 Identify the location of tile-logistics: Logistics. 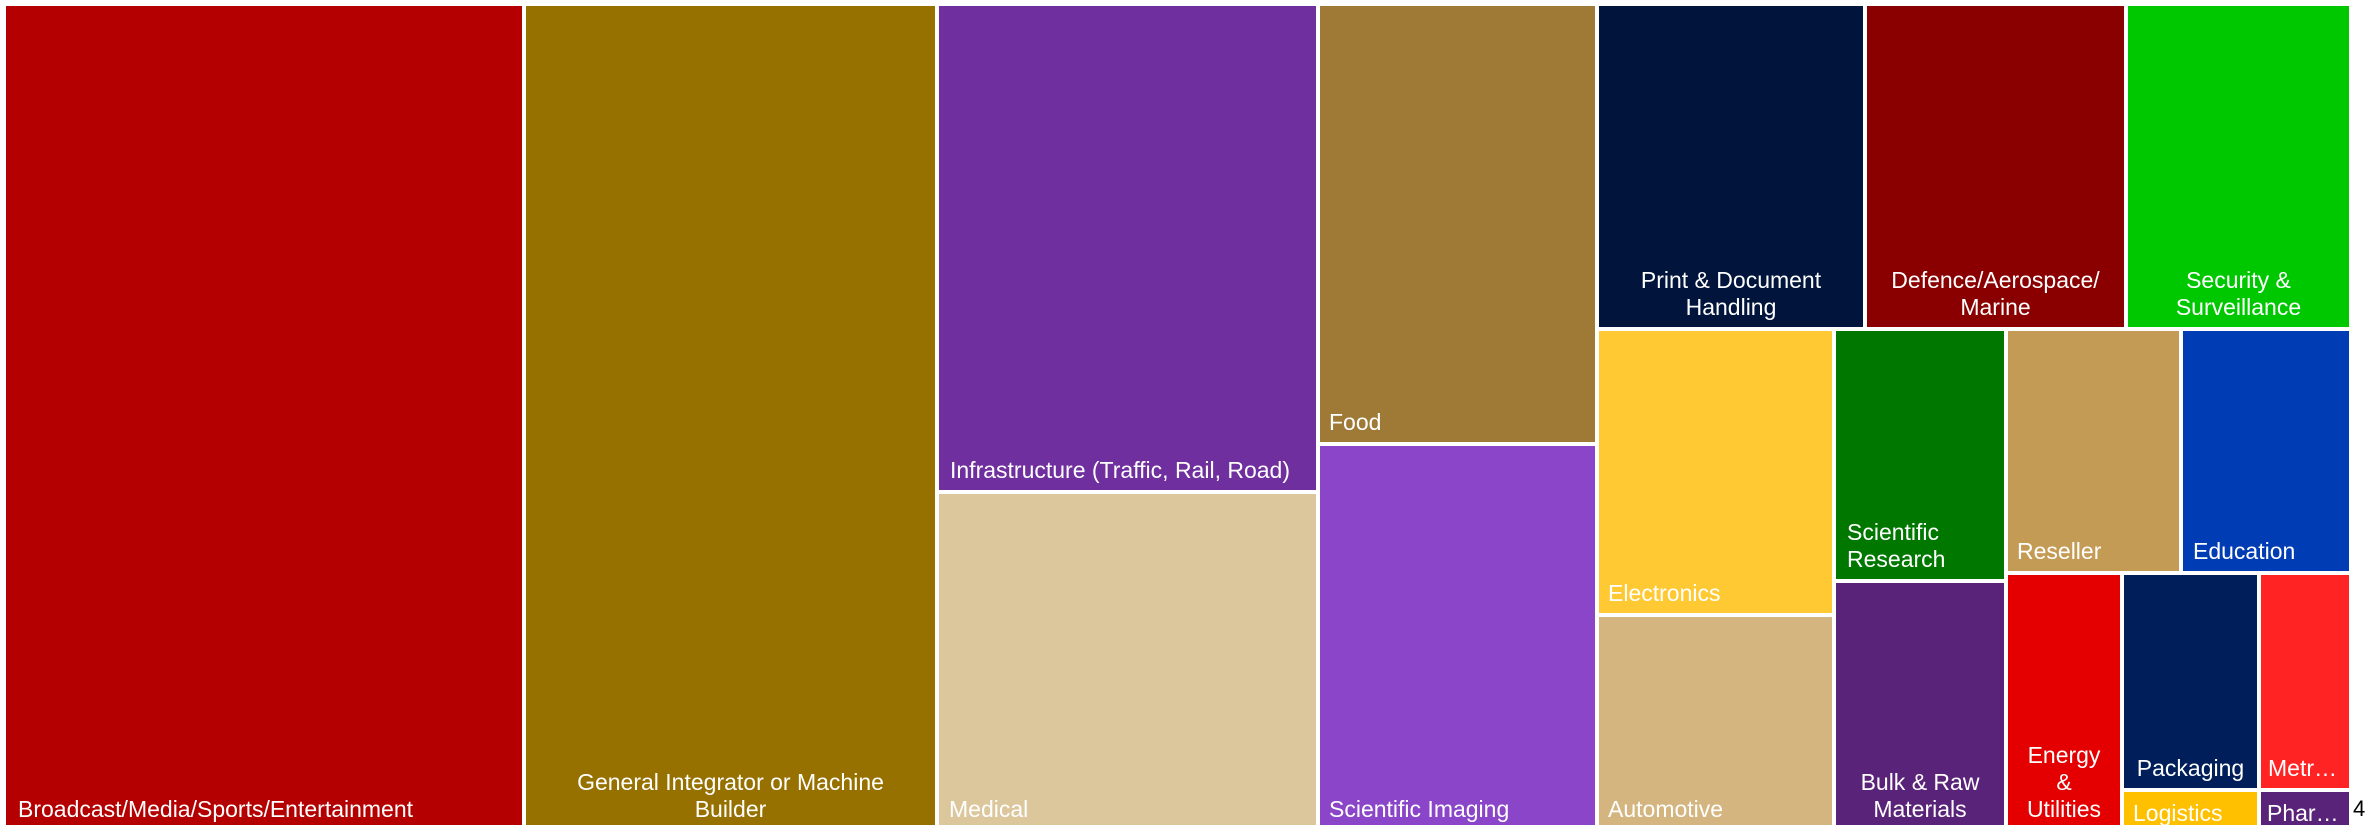
(2190, 808).